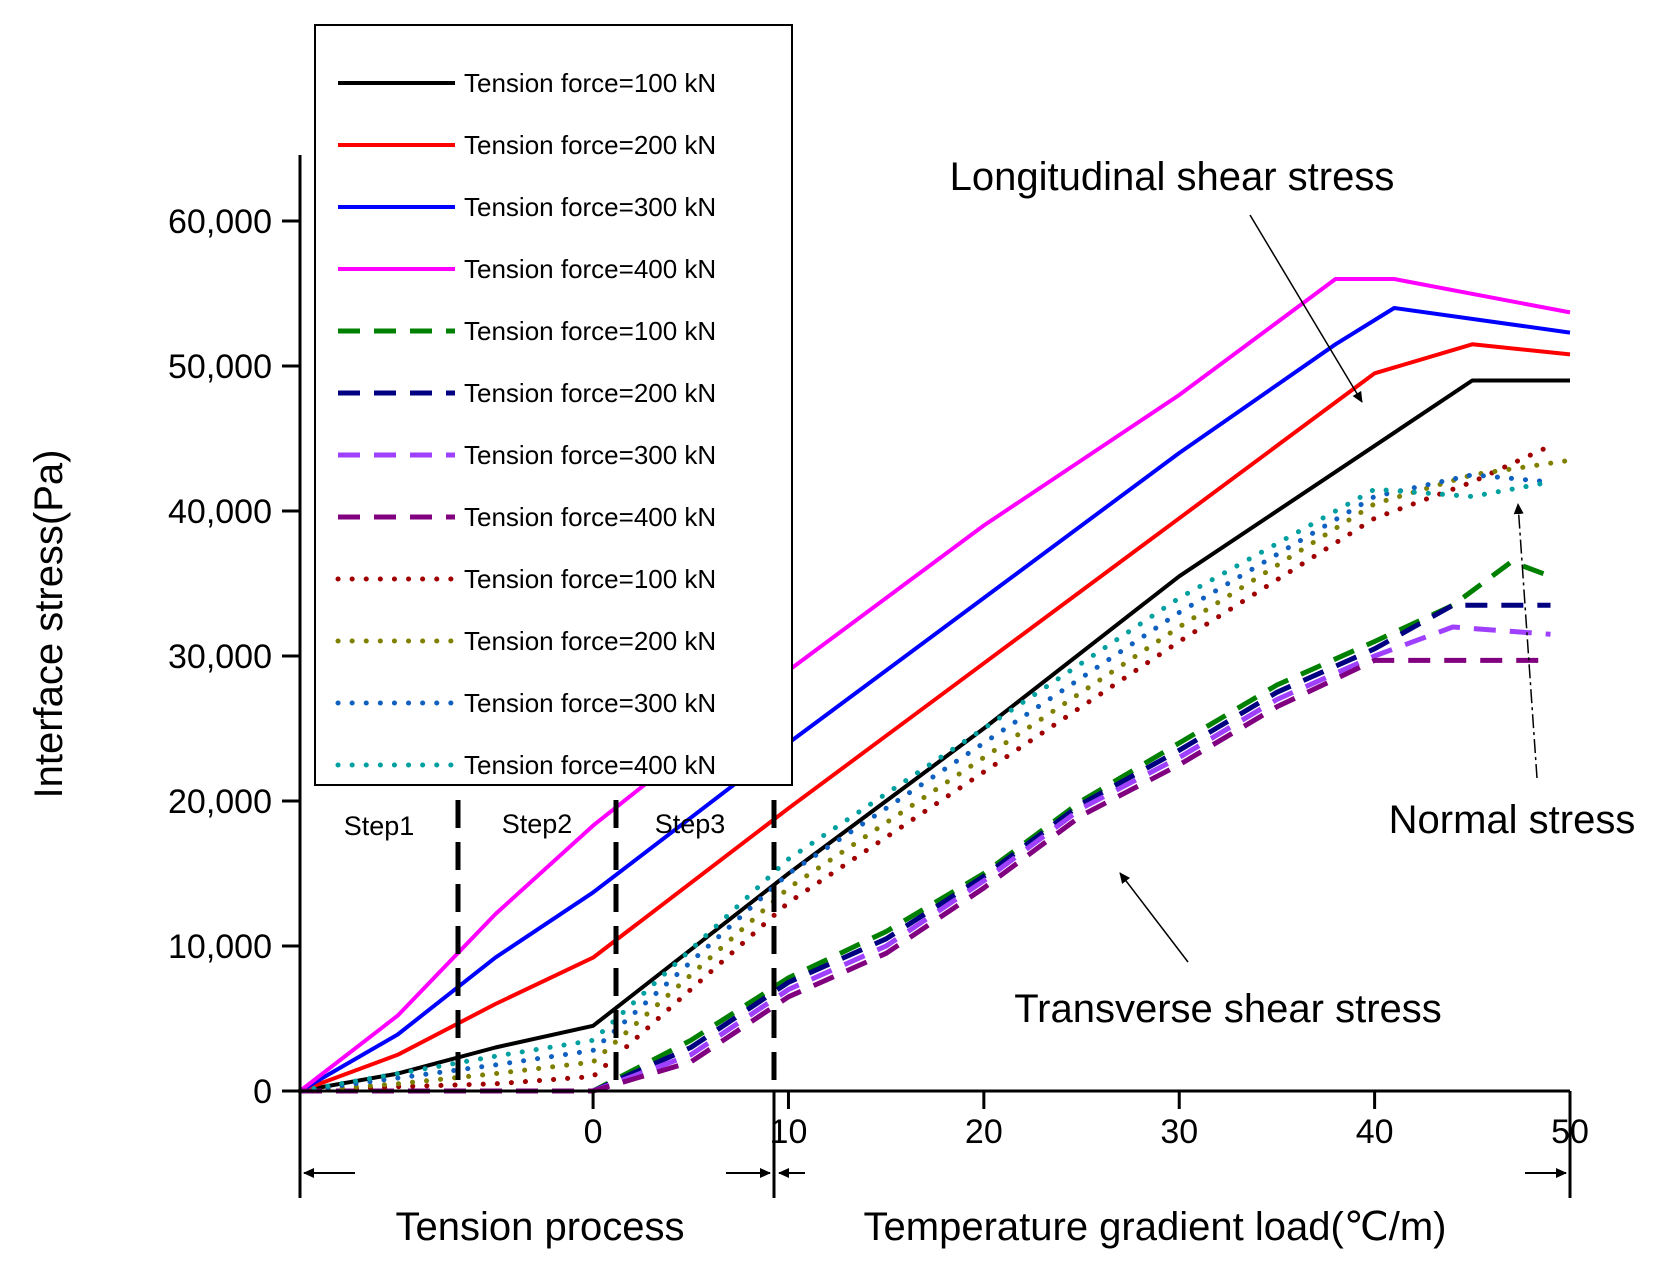 This screenshot has height=1274, width=1675. I want to click on annotation-longitudinal-arrow, so click(1306, 308).